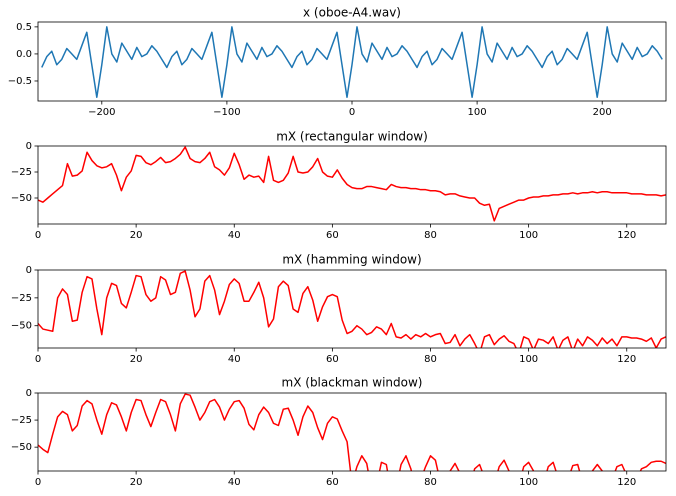  Describe the element at coordinates (226, 112) in the screenshot. I see `x-tick-label: −100` at that location.